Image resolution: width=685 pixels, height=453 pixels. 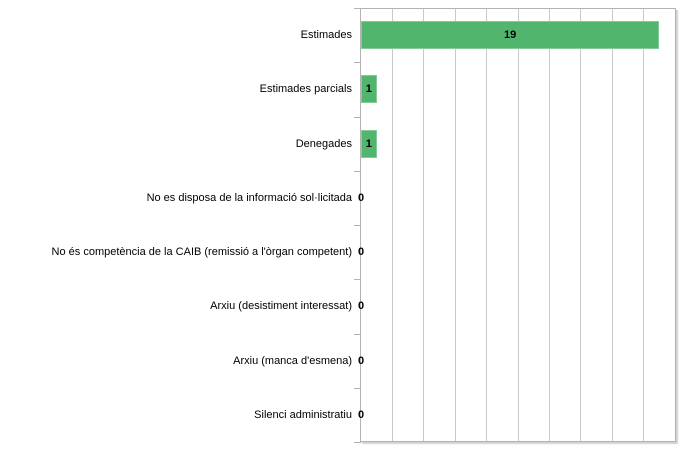 I want to click on value-label: 19, so click(x=510, y=35).